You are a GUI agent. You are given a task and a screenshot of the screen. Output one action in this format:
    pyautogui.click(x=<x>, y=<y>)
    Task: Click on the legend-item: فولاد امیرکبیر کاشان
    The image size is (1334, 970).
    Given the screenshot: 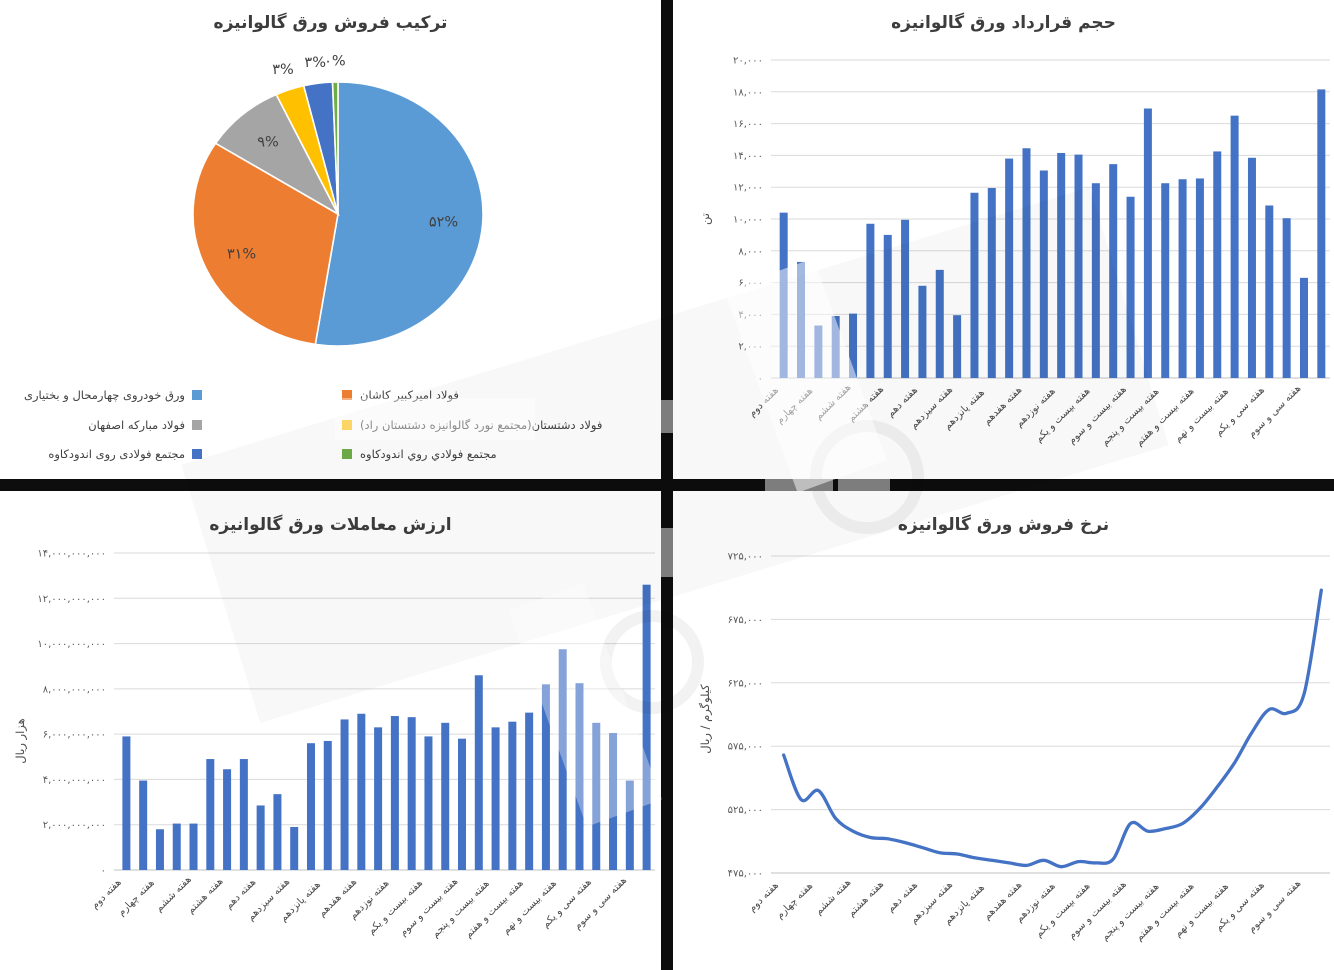 What is the action you would take?
    pyautogui.click(x=400, y=395)
    